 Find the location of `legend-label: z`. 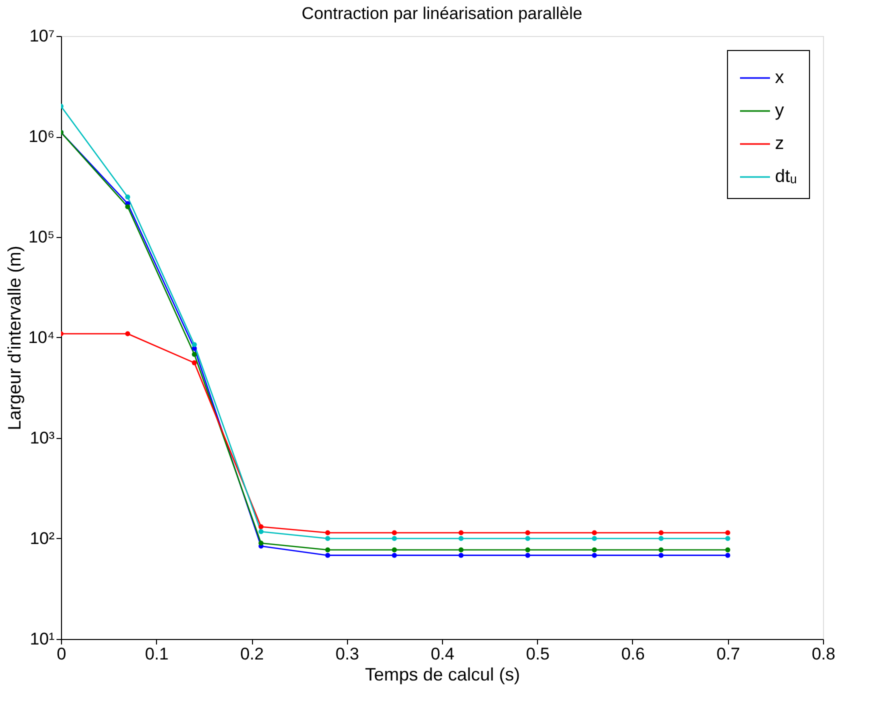

legend-label: z is located at coordinates (779, 143).